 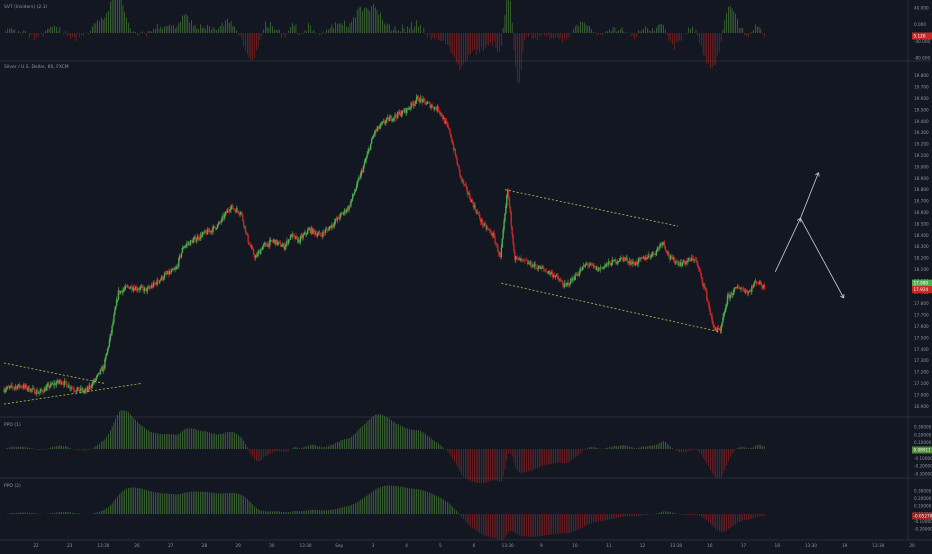 I want to click on time-axis-tick: 9, so click(x=541, y=545).